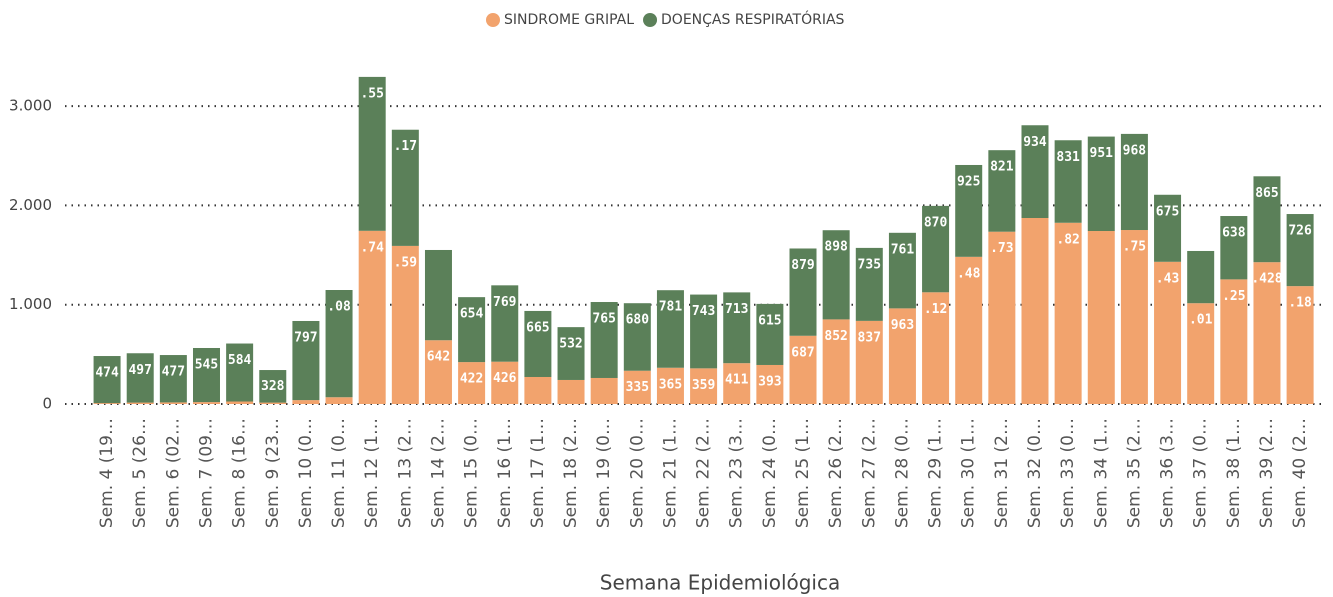 The width and height of the screenshot is (1333, 597). I want to click on data-label: .43, so click(1167, 278).